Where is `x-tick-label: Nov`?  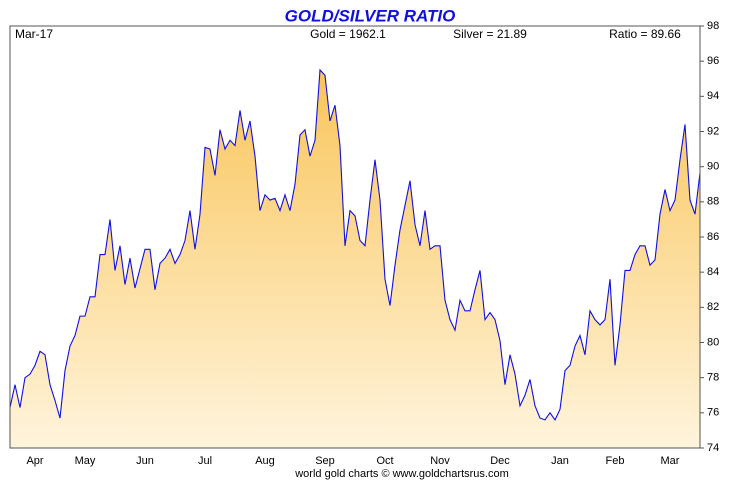
x-tick-label: Nov is located at coordinates (440, 461).